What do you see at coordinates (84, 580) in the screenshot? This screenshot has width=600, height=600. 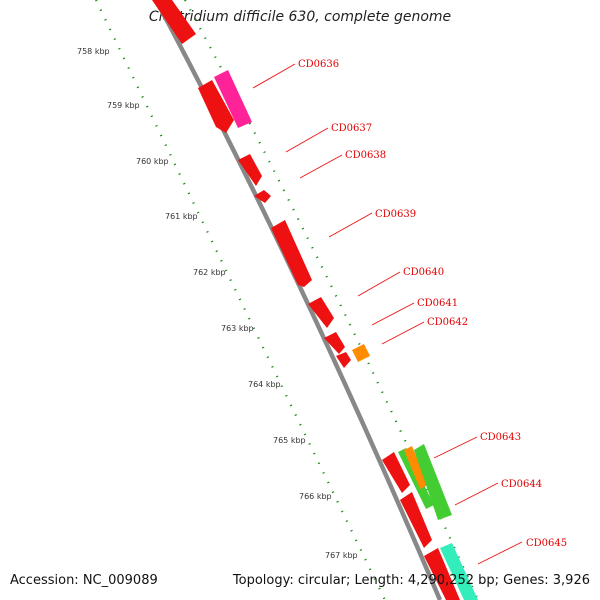 I see `accession-text: Accession: NC_009089` at bounding box center [84, 580].